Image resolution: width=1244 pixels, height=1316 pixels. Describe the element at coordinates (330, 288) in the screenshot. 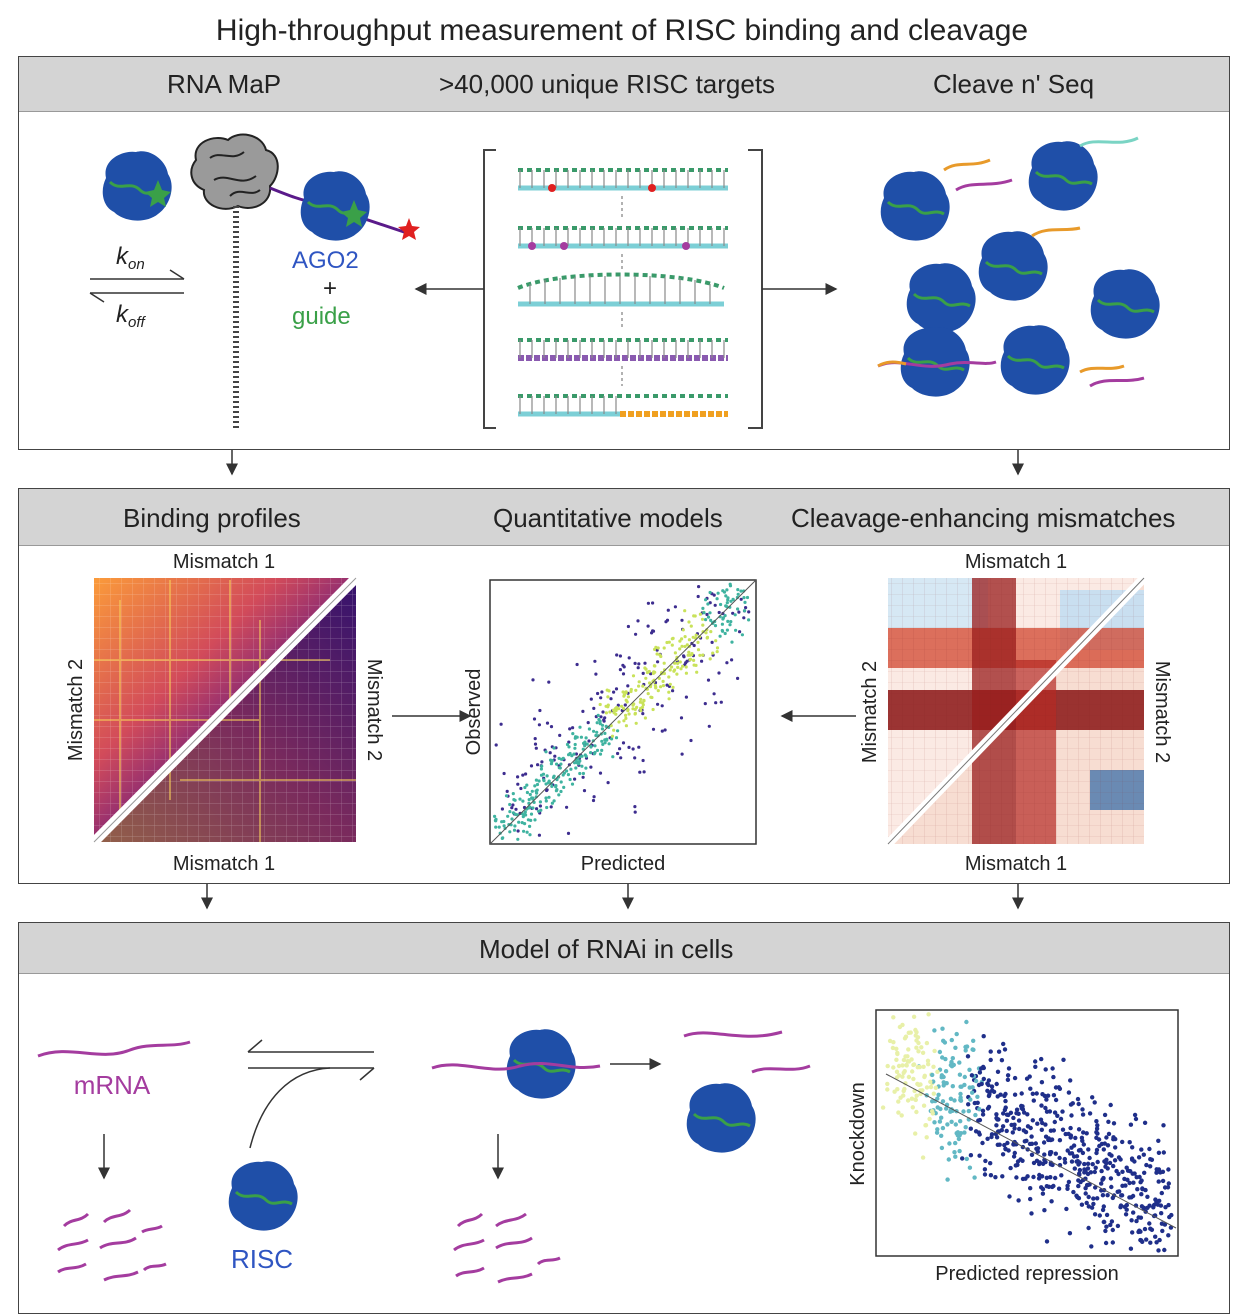

I see `plus-label: +` at that location.